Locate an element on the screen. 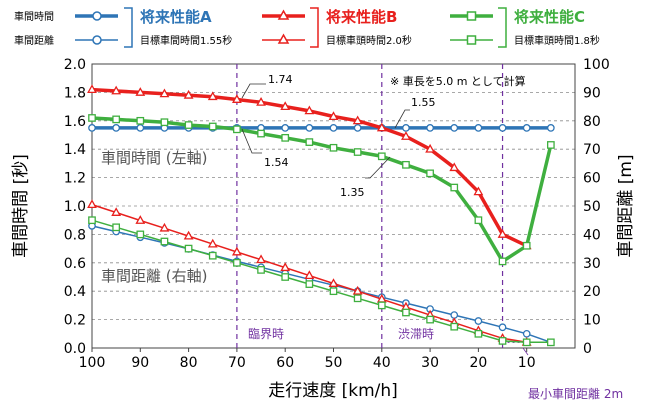 The height and width of the screenshot is (412, 647). annot-135: 1.35 is located at coordinates (352, 192).